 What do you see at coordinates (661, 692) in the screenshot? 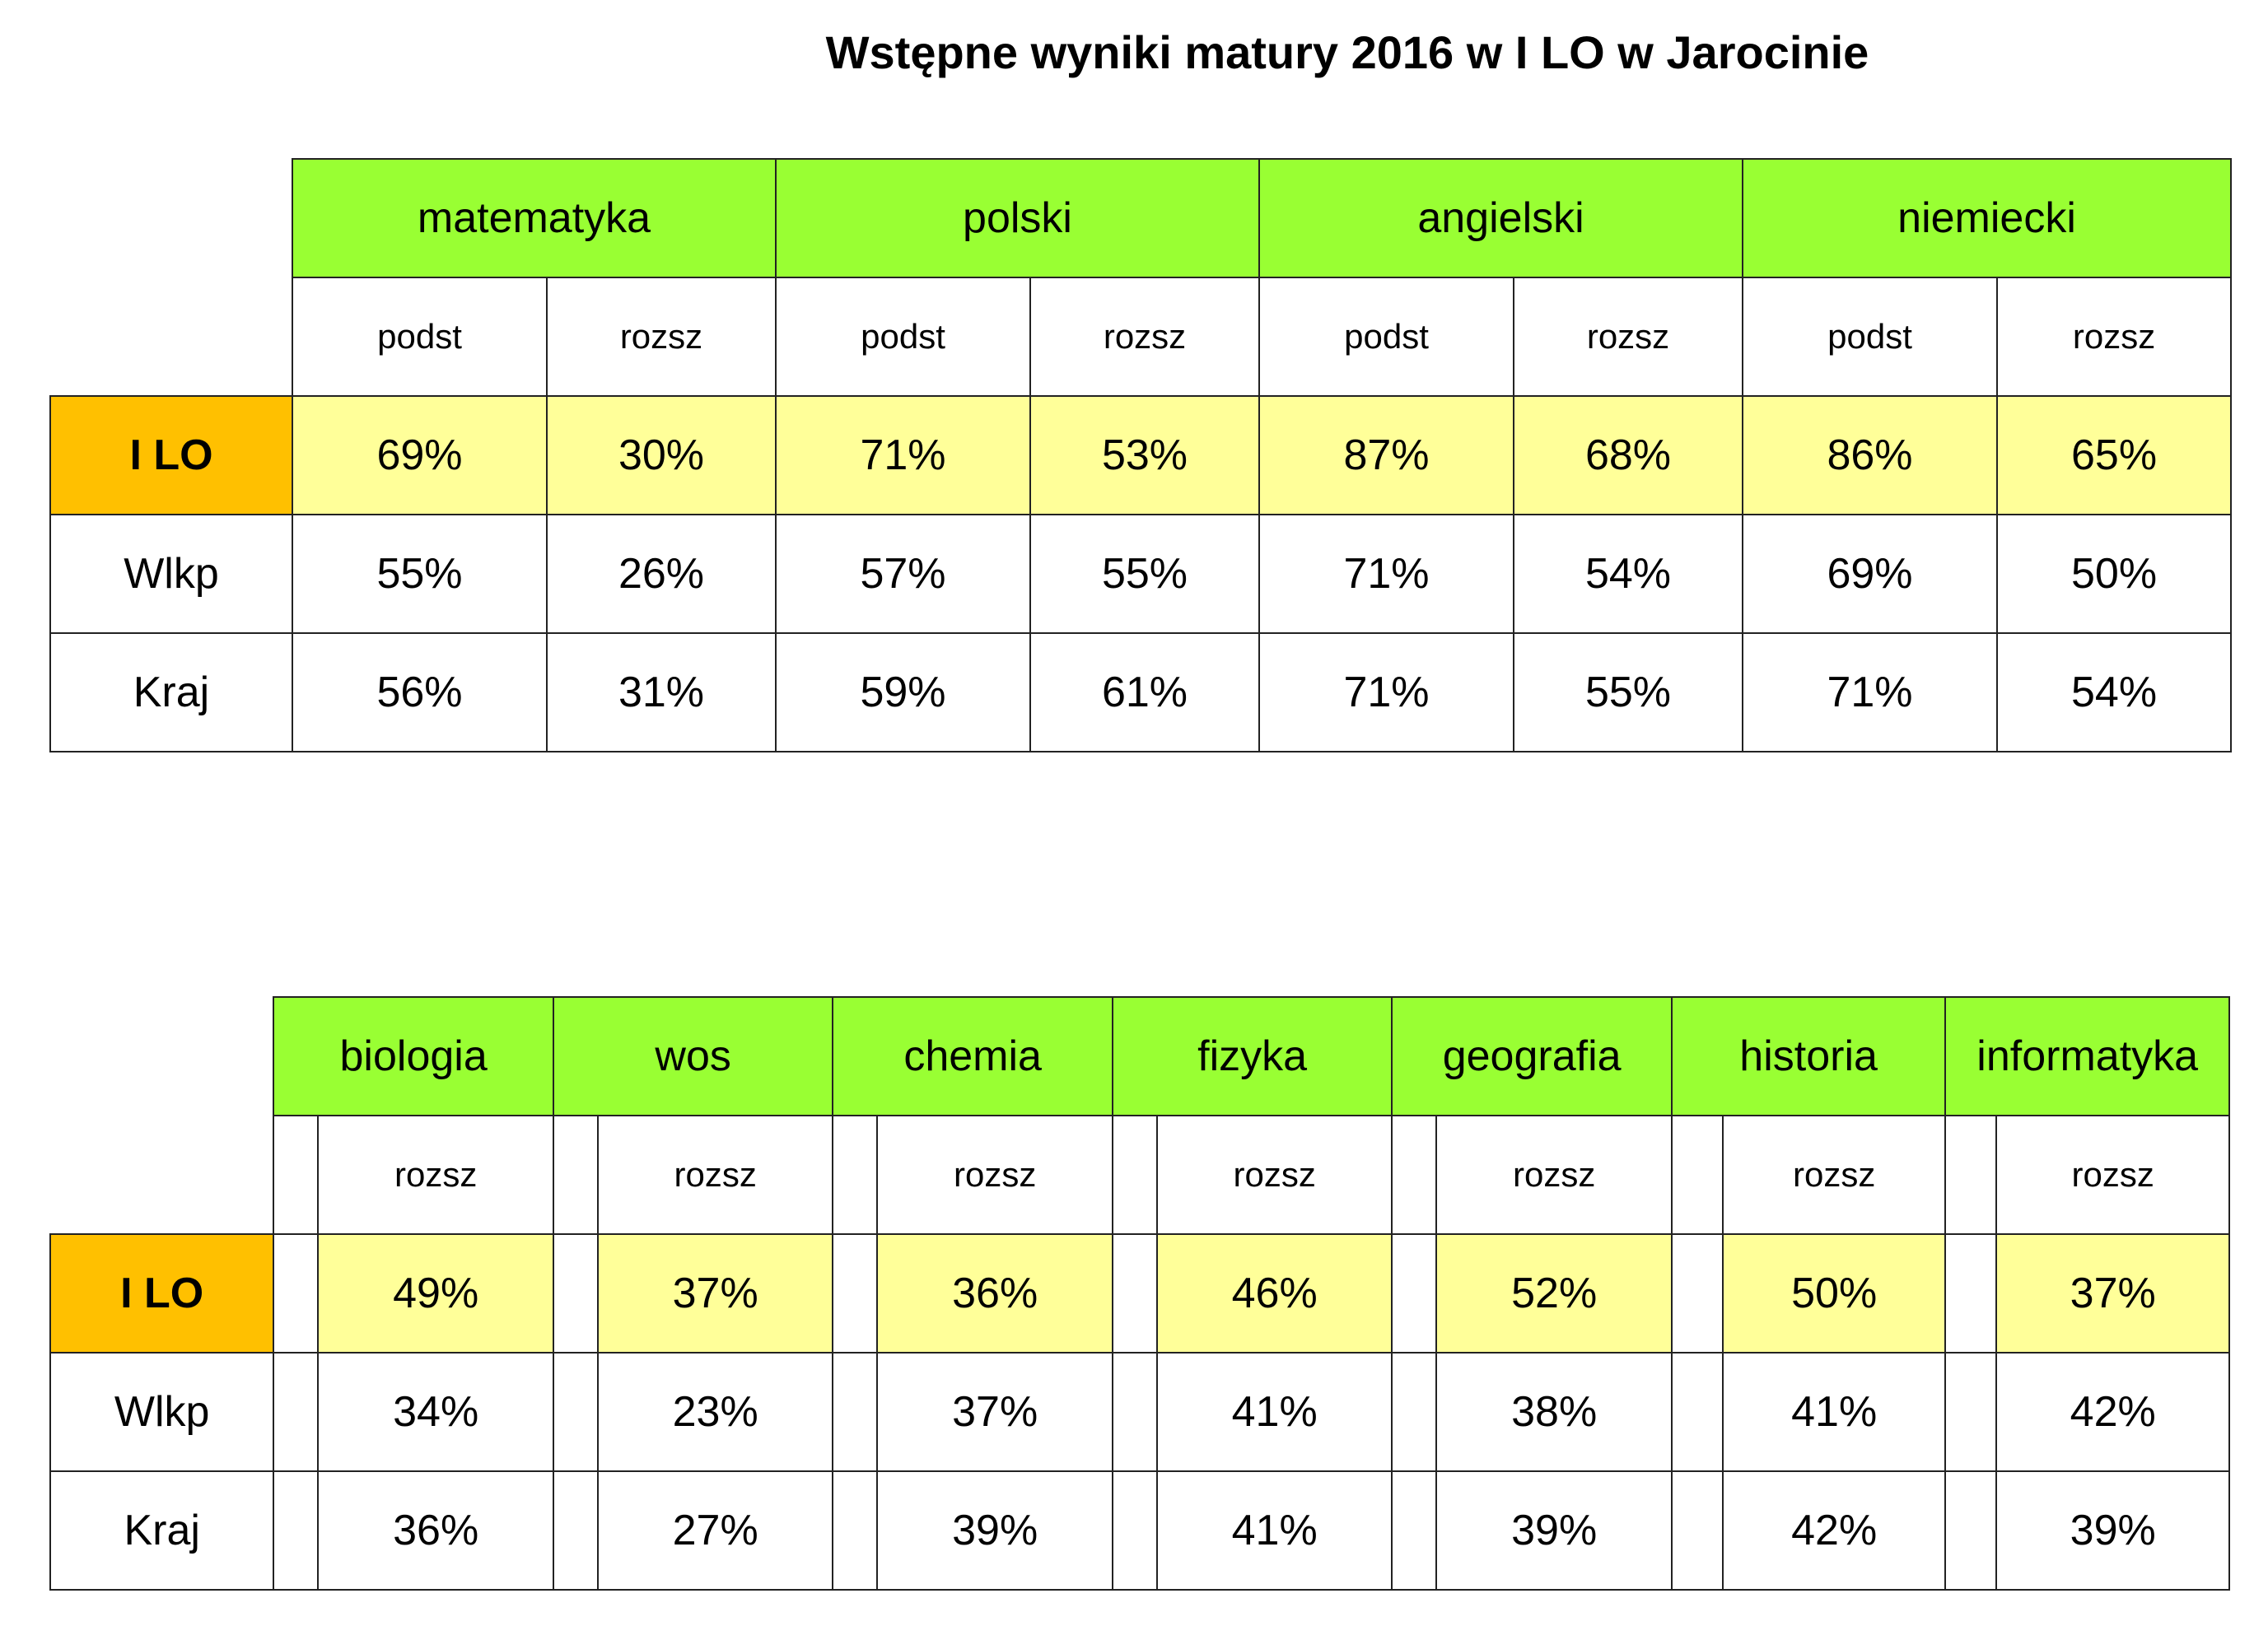
I see `result-cell: 31%` at bounding box center [661, 692].